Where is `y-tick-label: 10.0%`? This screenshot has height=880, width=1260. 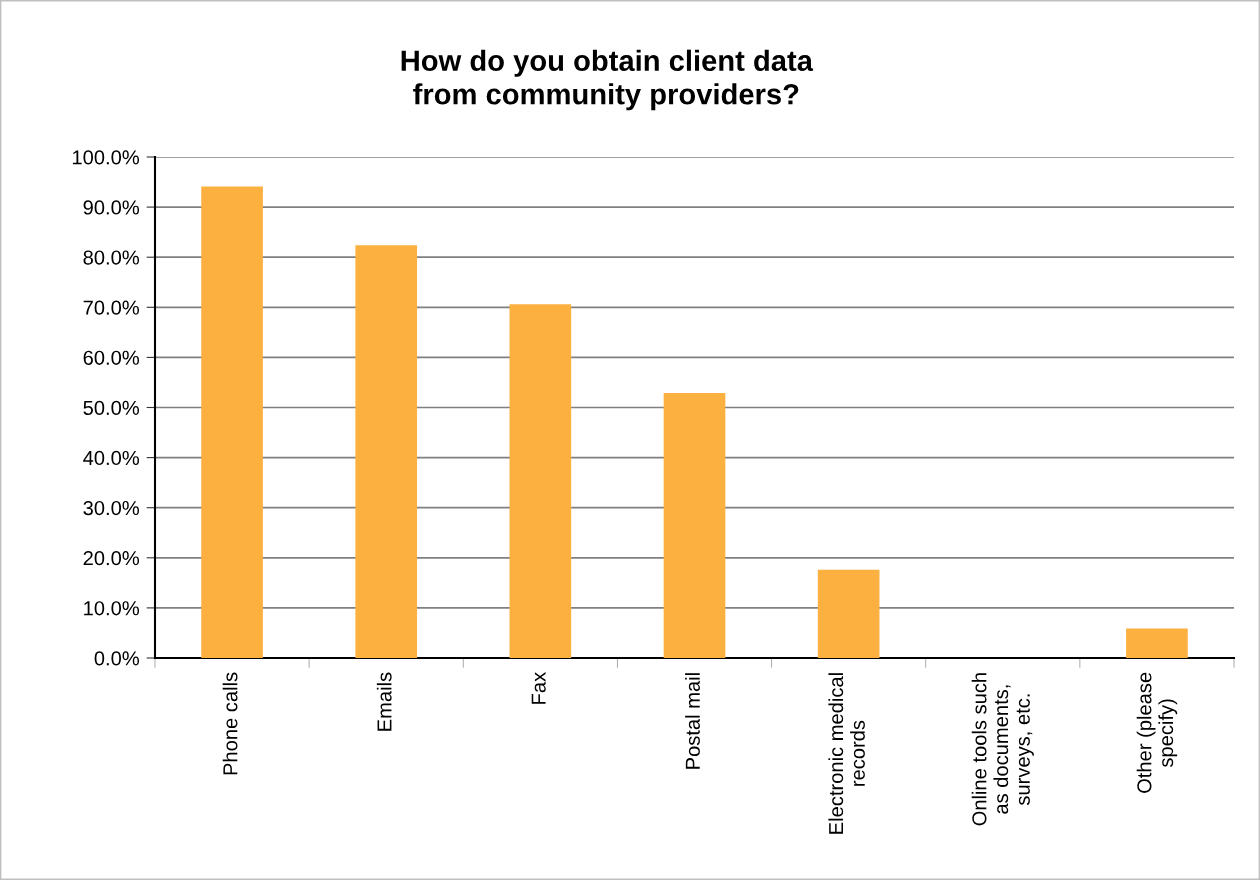 y-tick-label: 10.0% is located at coordinates (112, 608).